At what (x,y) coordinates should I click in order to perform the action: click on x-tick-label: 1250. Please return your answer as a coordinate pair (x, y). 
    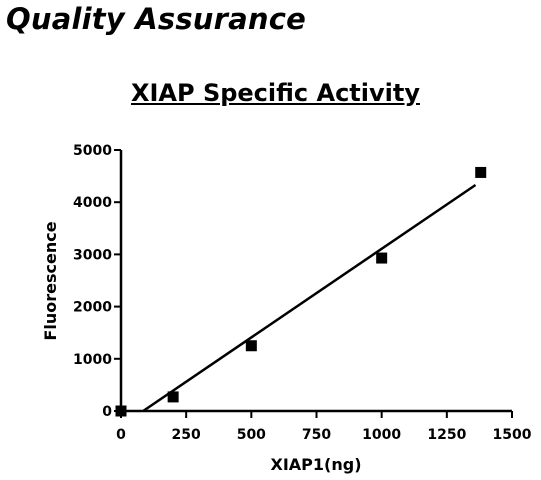
    Looking at the image, I should click on (446, 435).